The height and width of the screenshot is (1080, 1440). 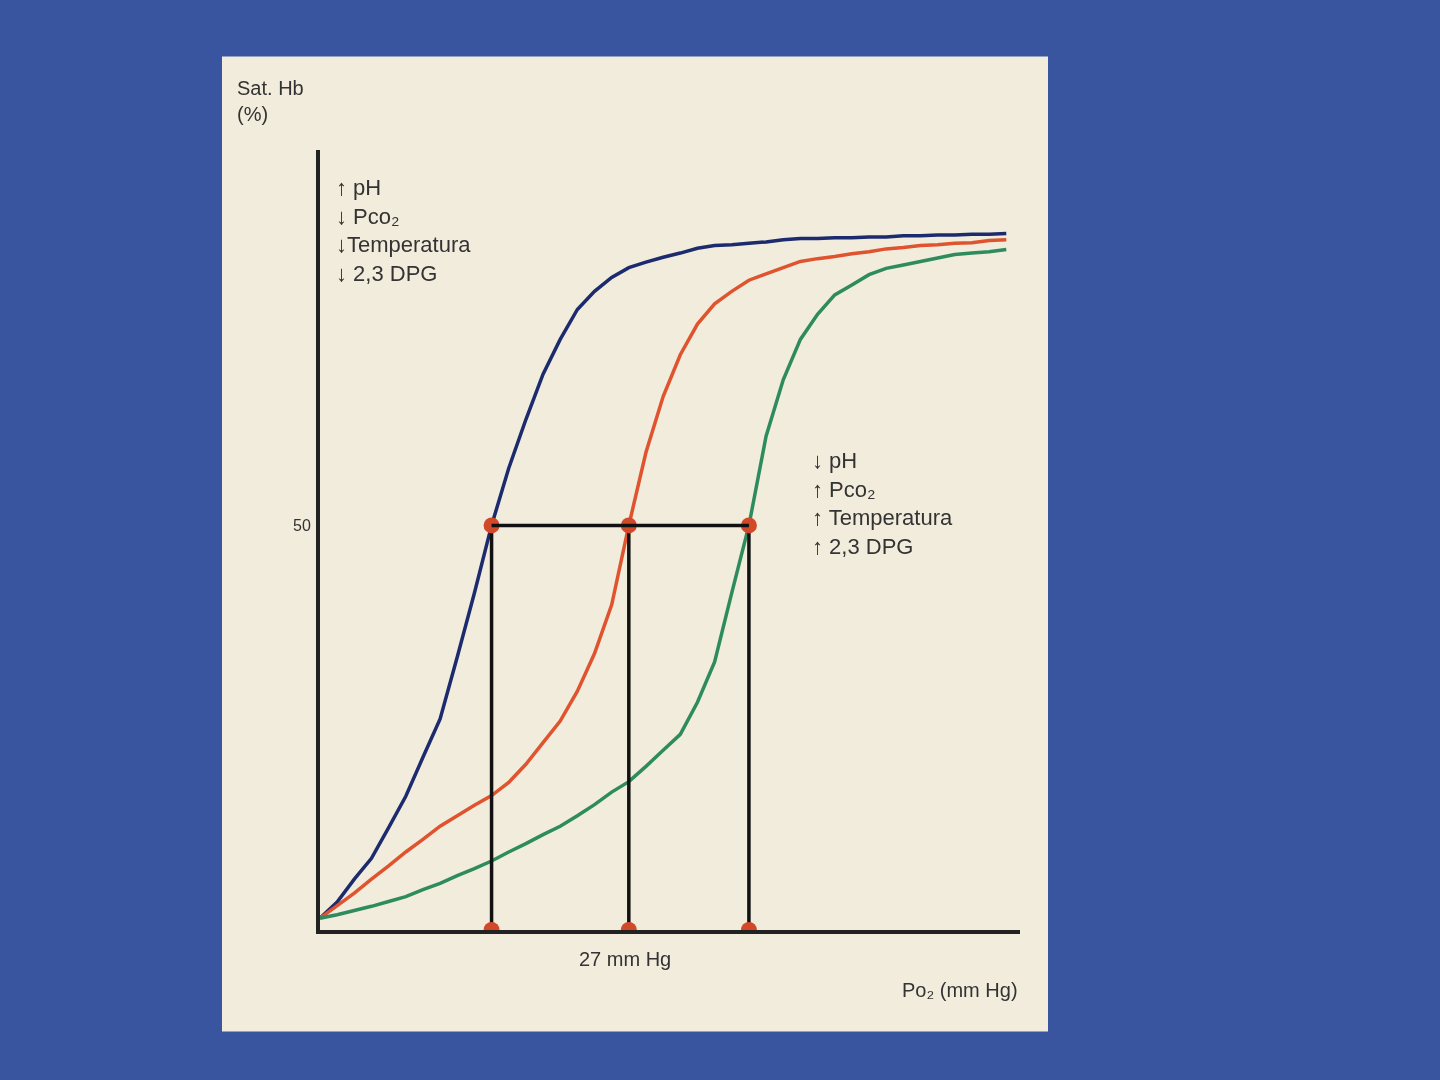 What do you see at coordinates (625, 959) in the screenshot?
I see `text: 27 mm Hg` at bounding box center [625, 959].